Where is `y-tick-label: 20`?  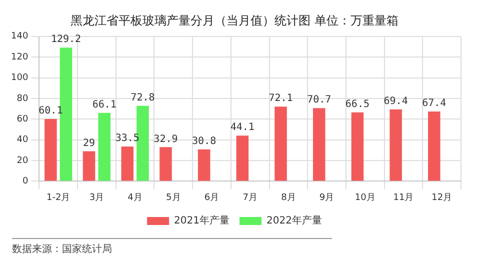
y-tick-label: 20 is located at coordinates (22, 161).